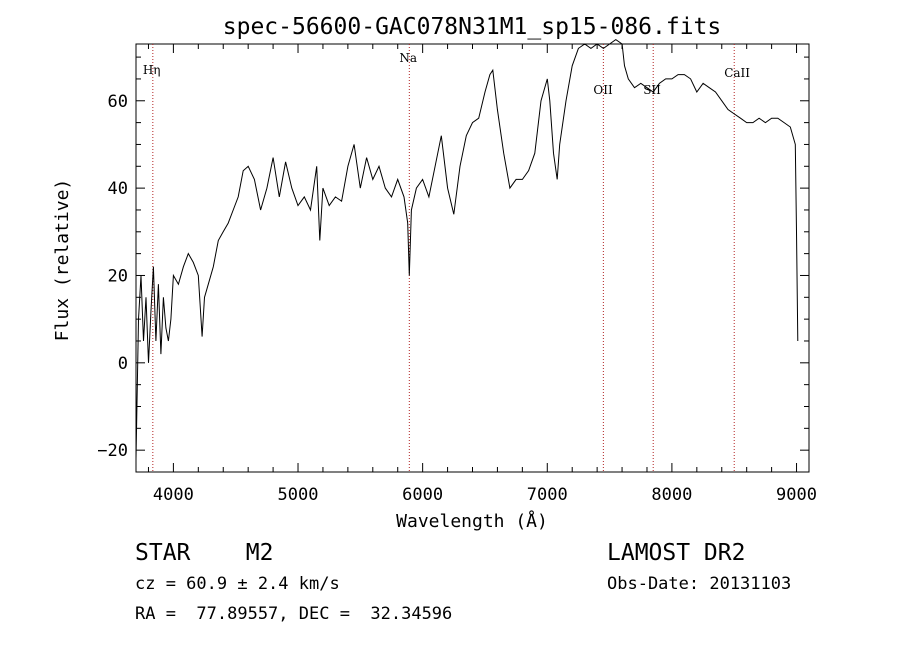  What do you see at coordinates (298, 495) in the screenshot?
I see `x-tick-label: 5000` at bounding box center [298, 495].